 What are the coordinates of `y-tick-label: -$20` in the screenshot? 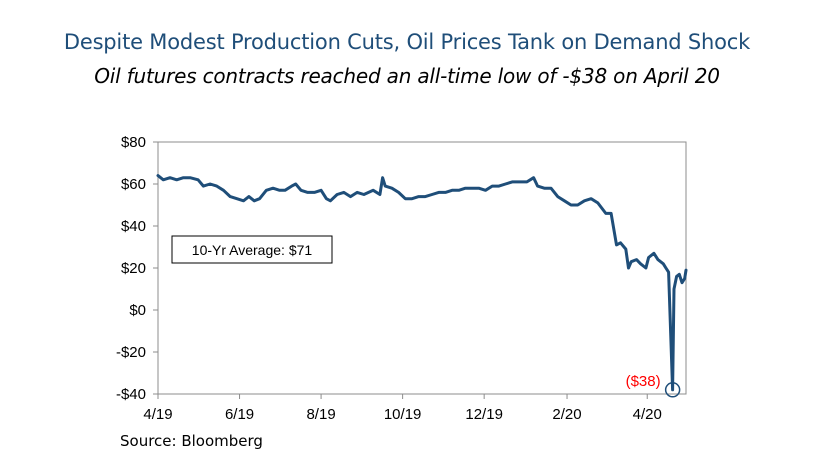 It's located at (131, 352).